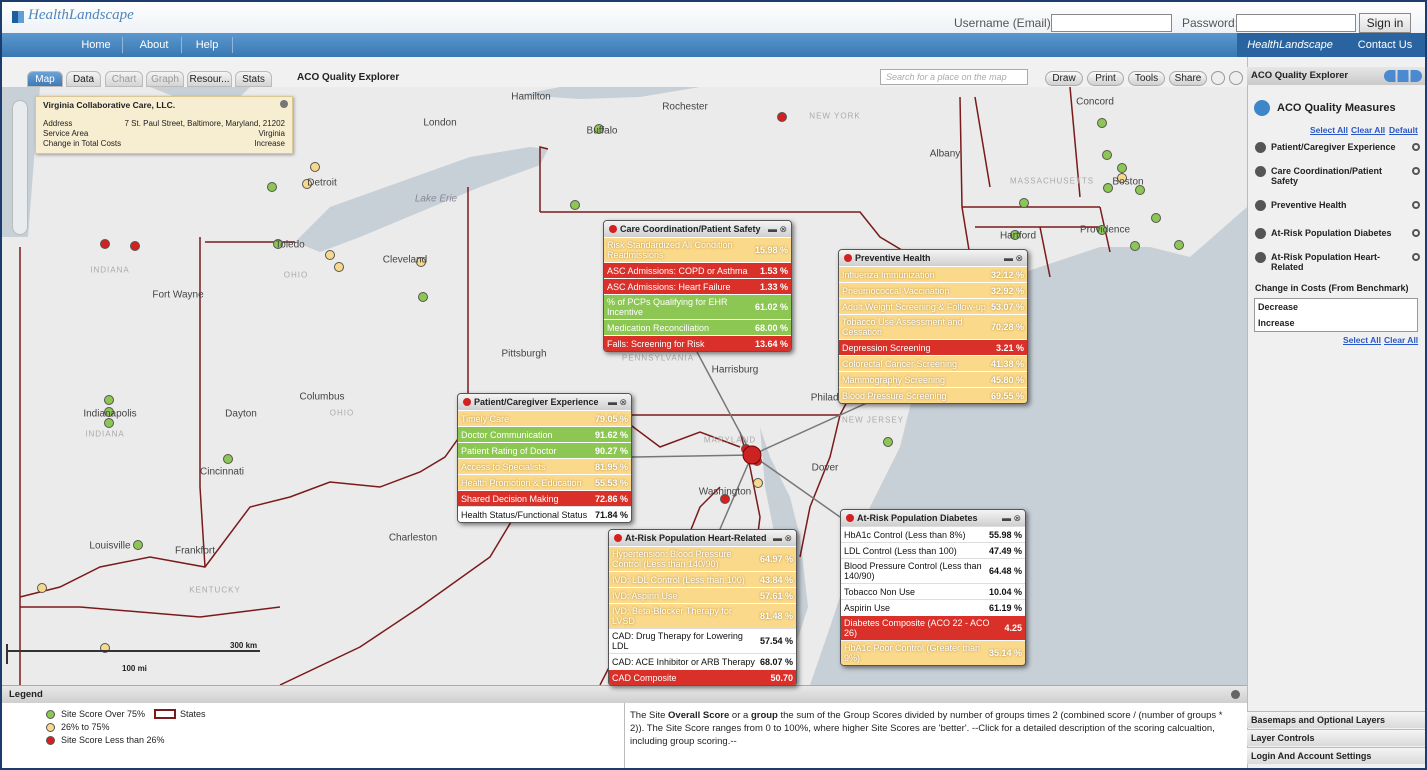  Describe the element at coordinates (1064, 78) in the screenshot. I see `tool-button: Draw` at that location.